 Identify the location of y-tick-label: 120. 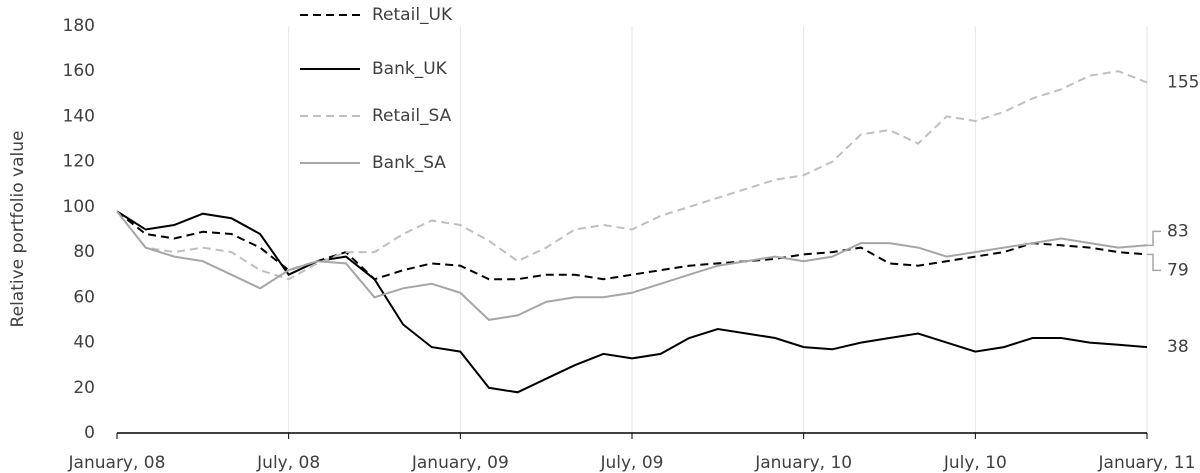
(79, 162).